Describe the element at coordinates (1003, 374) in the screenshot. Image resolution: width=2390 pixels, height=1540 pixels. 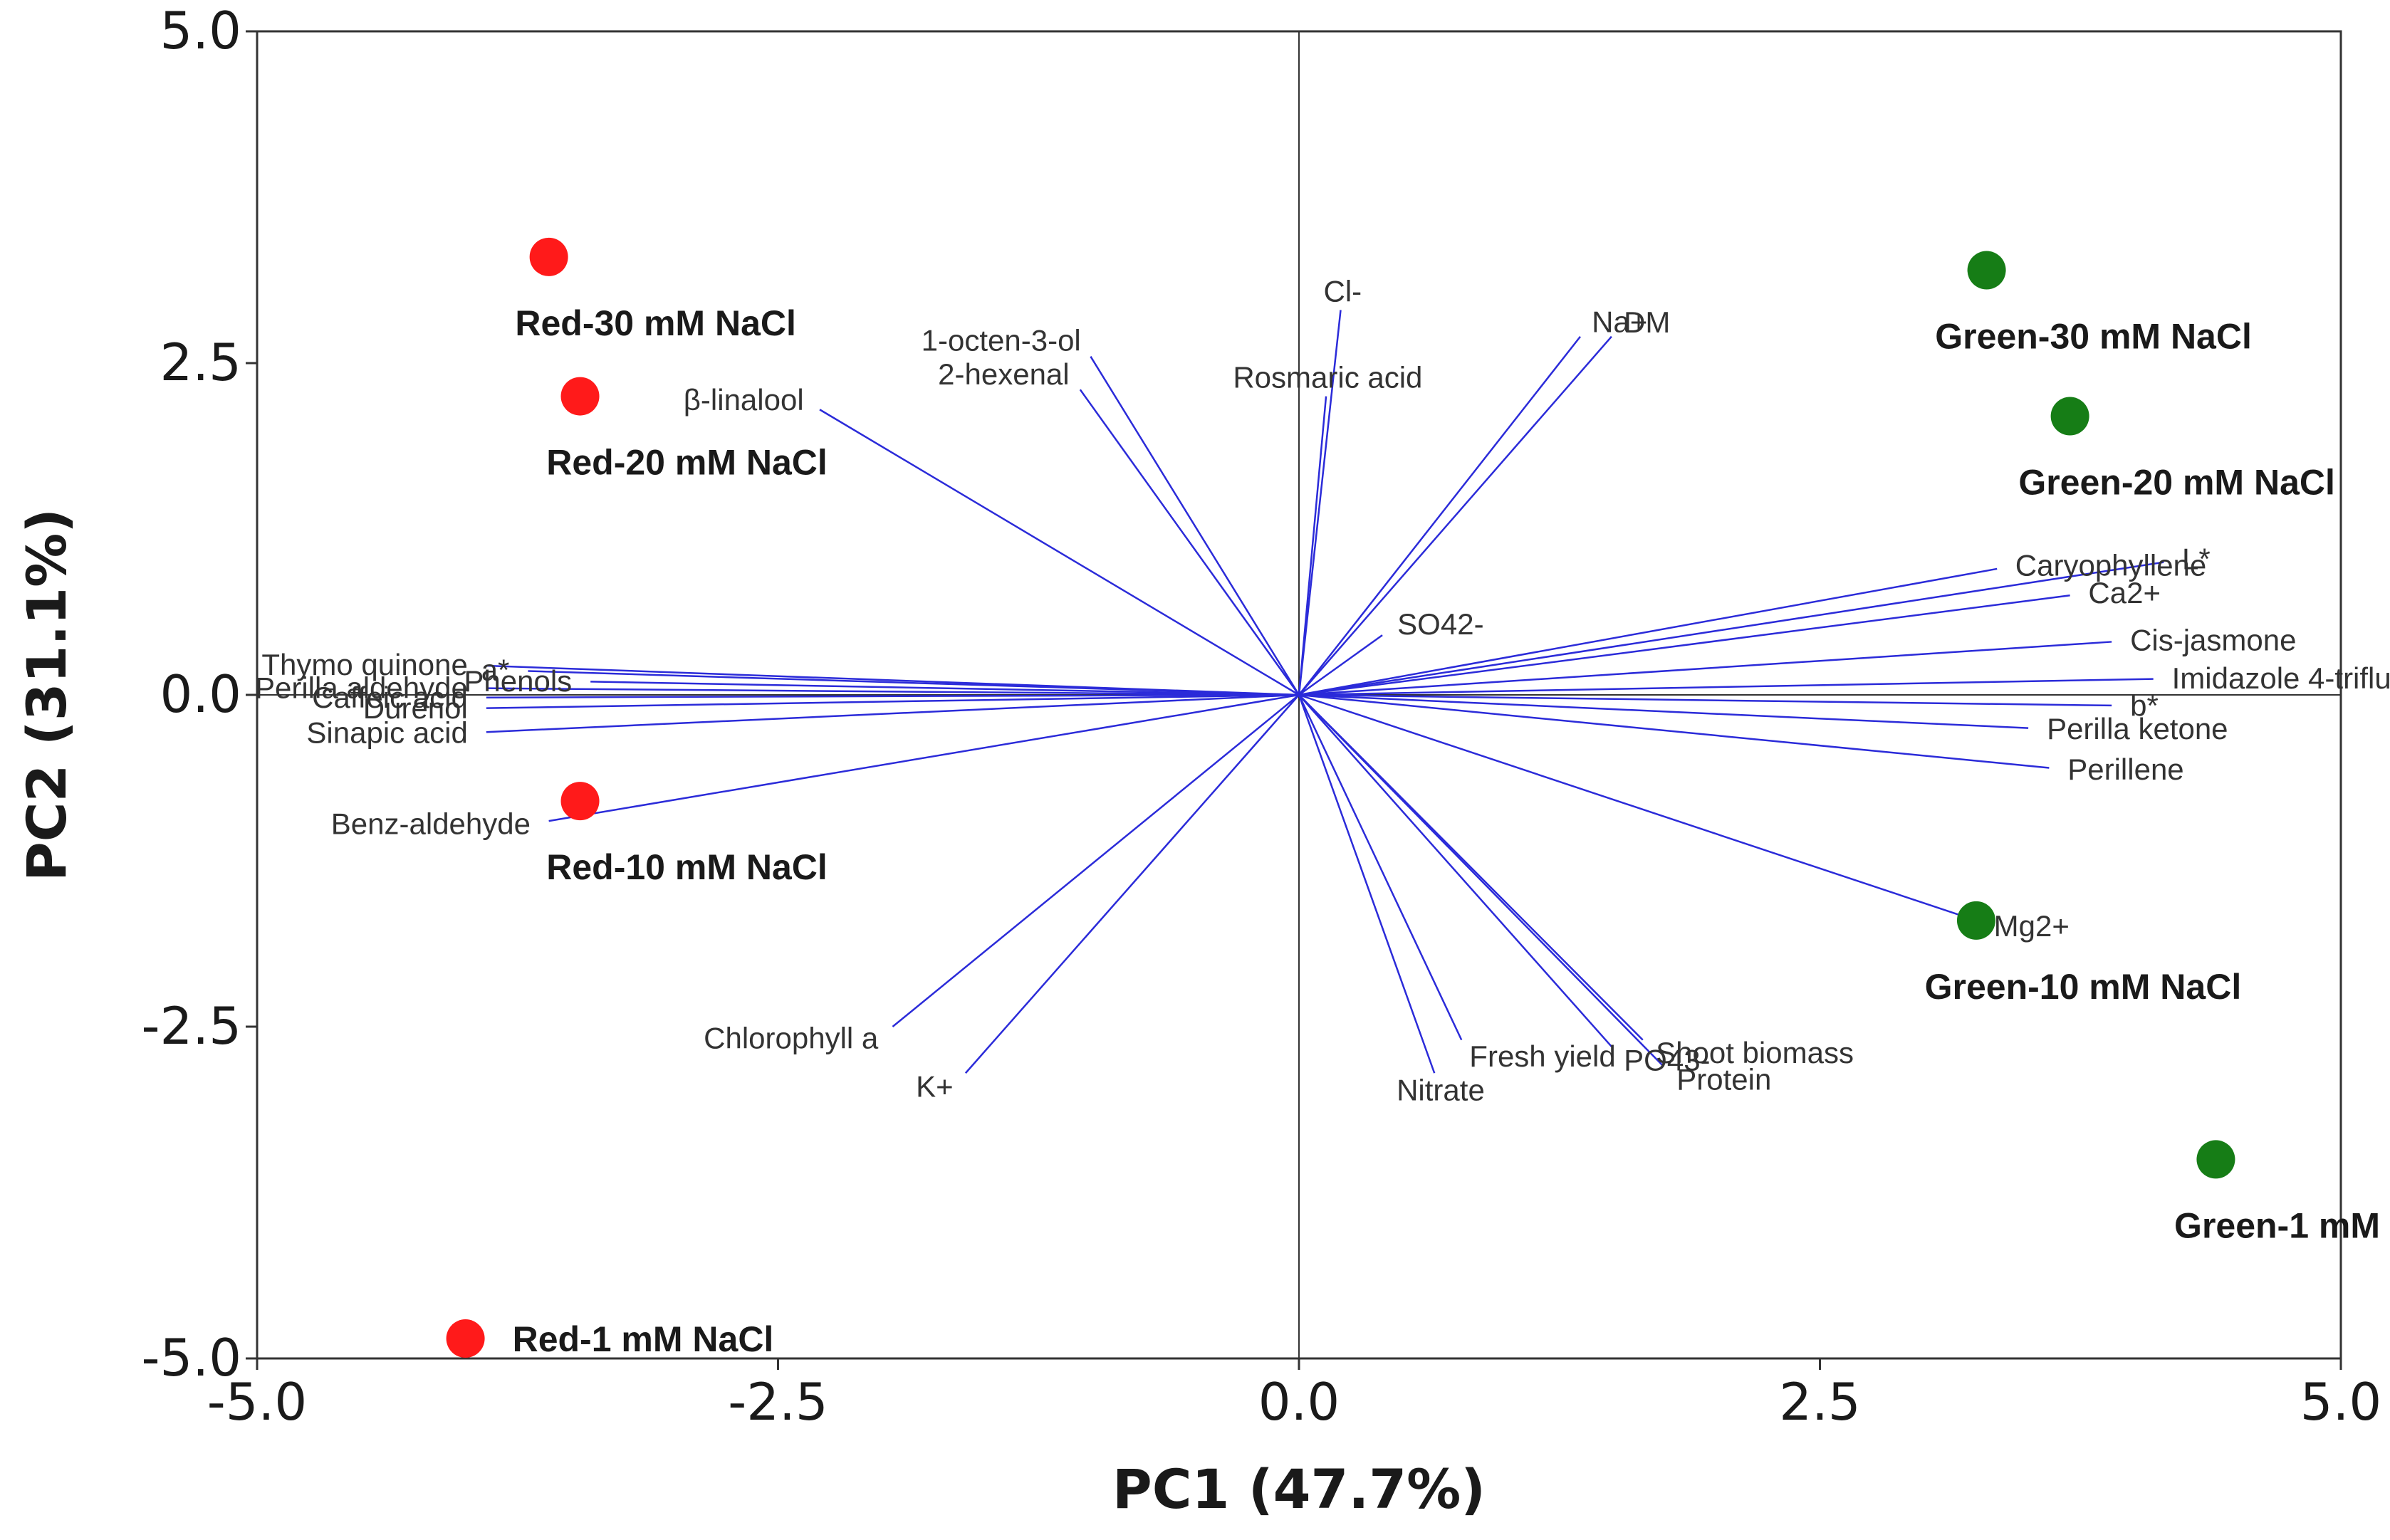
I see `loading-label: 2-hexenal` at that location.